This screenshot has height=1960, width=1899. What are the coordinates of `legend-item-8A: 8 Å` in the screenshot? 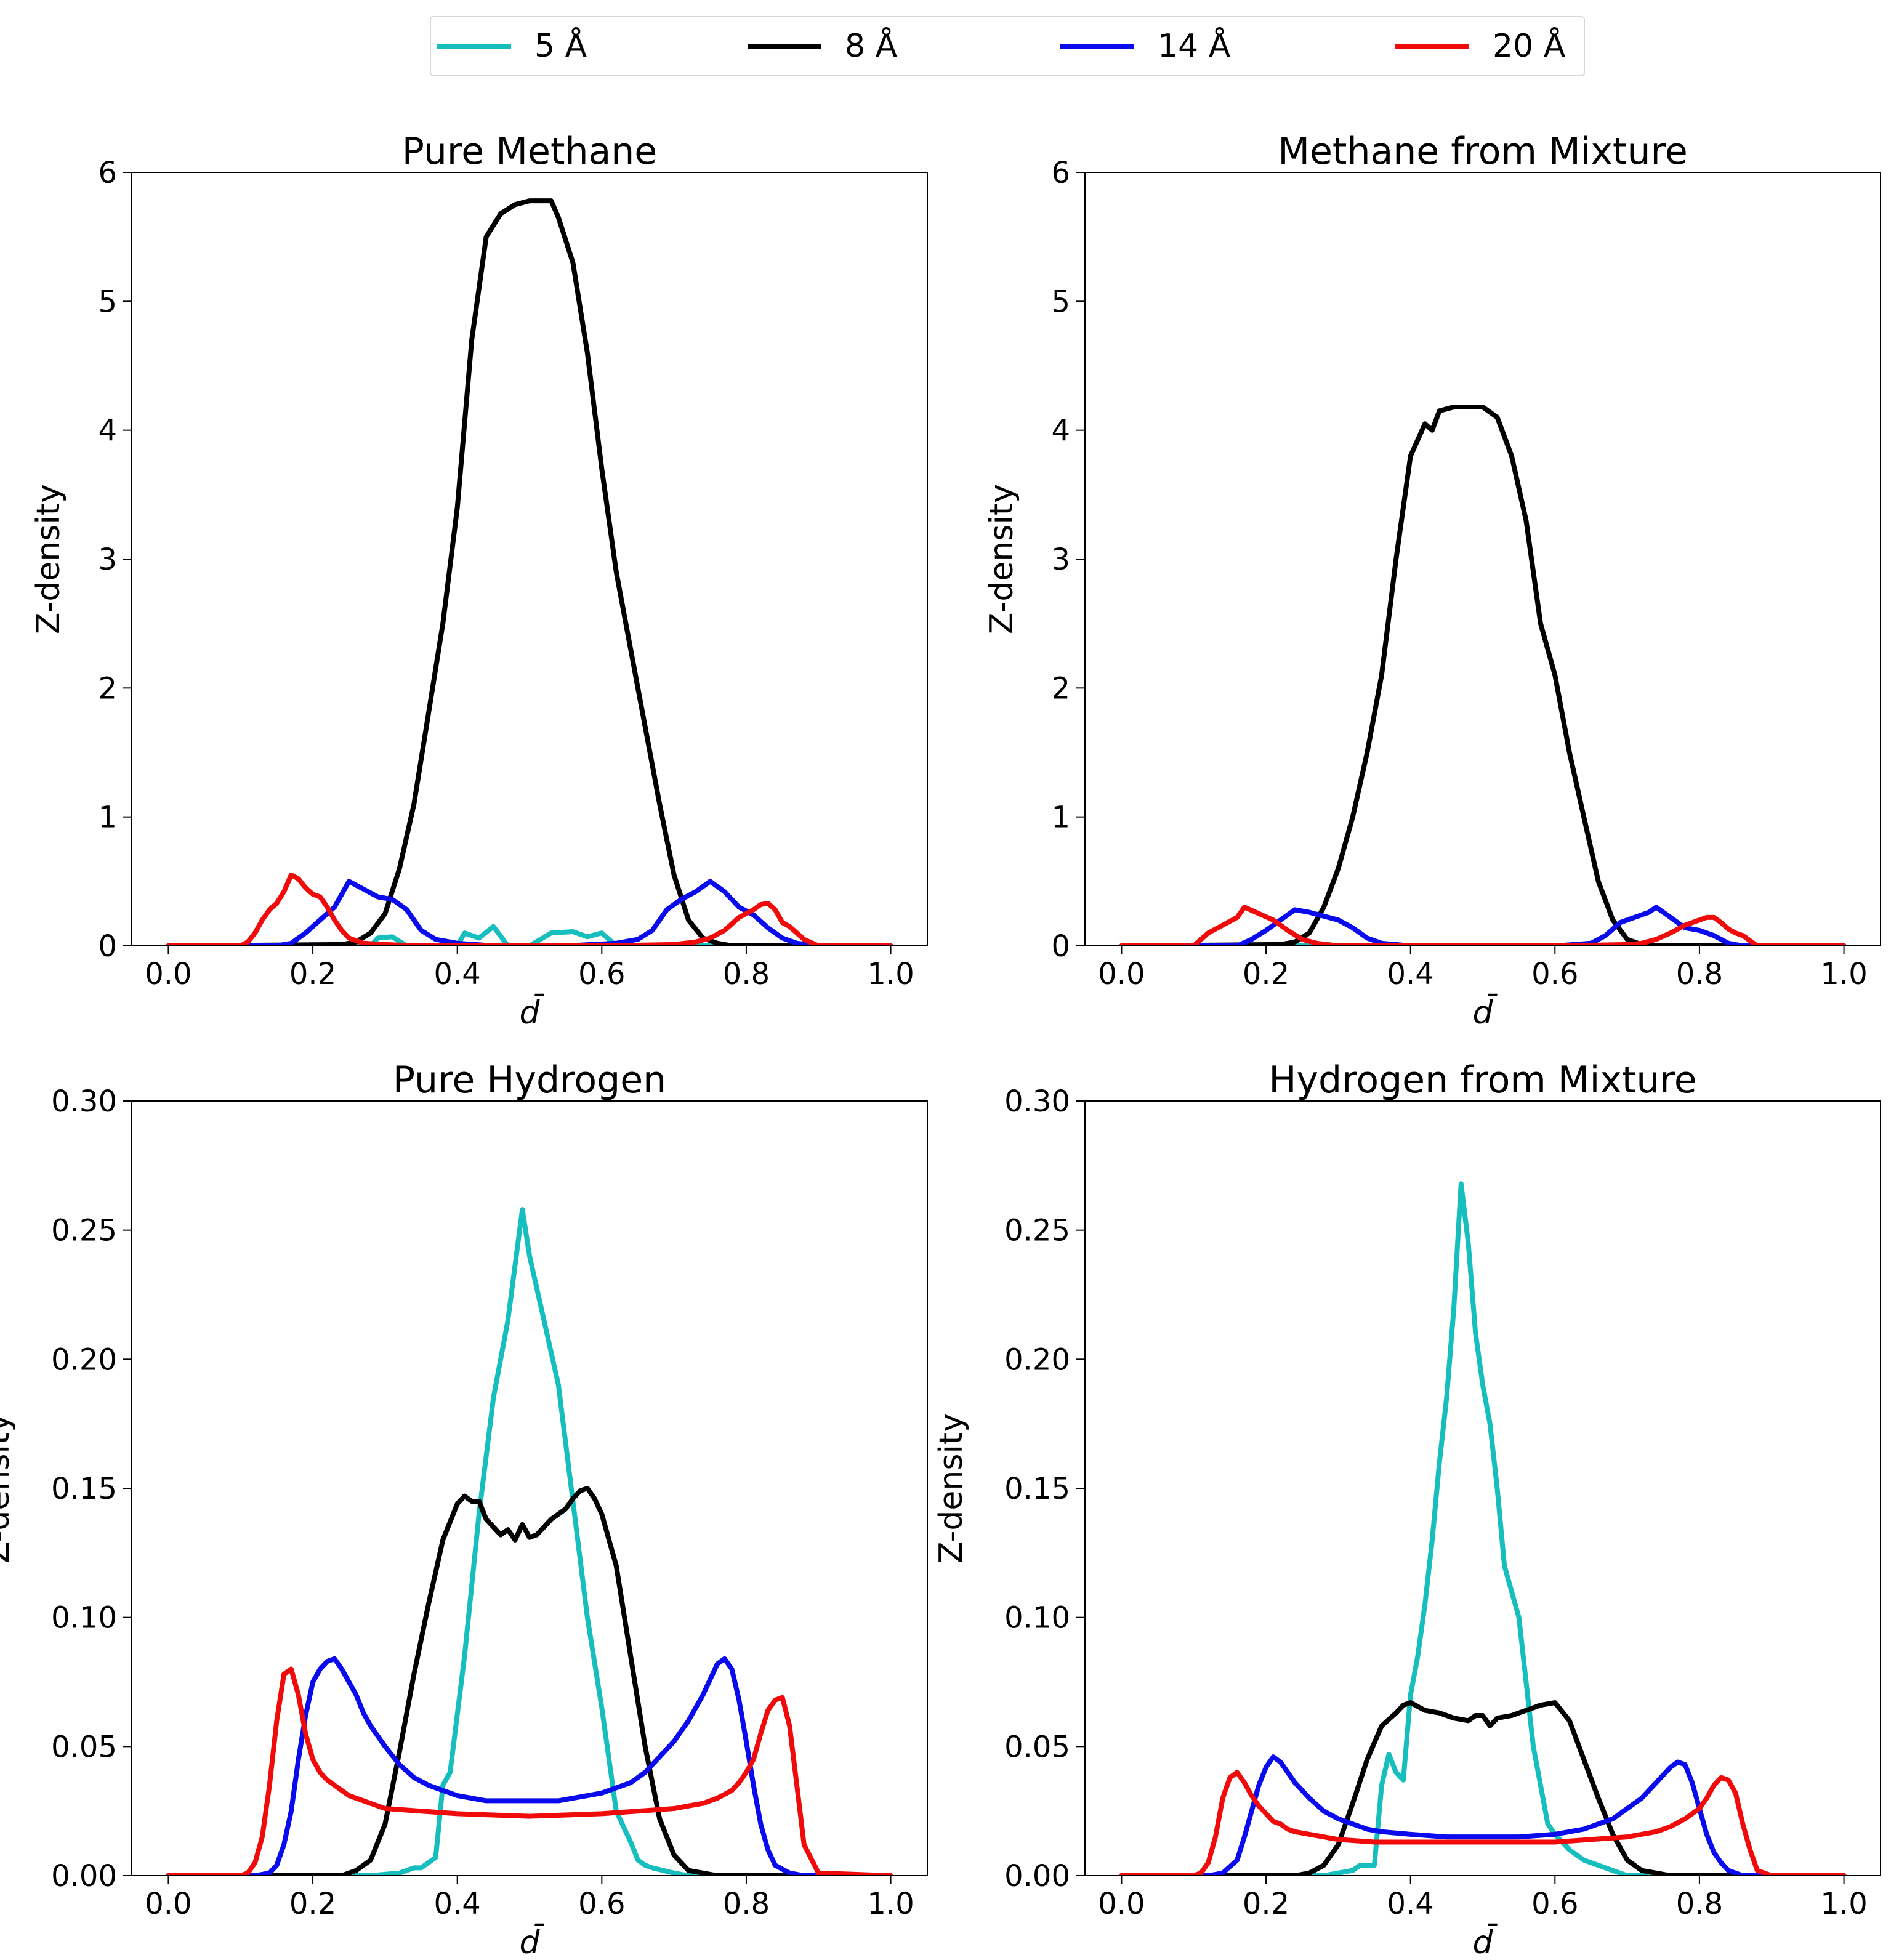 It's located at (822, 46).